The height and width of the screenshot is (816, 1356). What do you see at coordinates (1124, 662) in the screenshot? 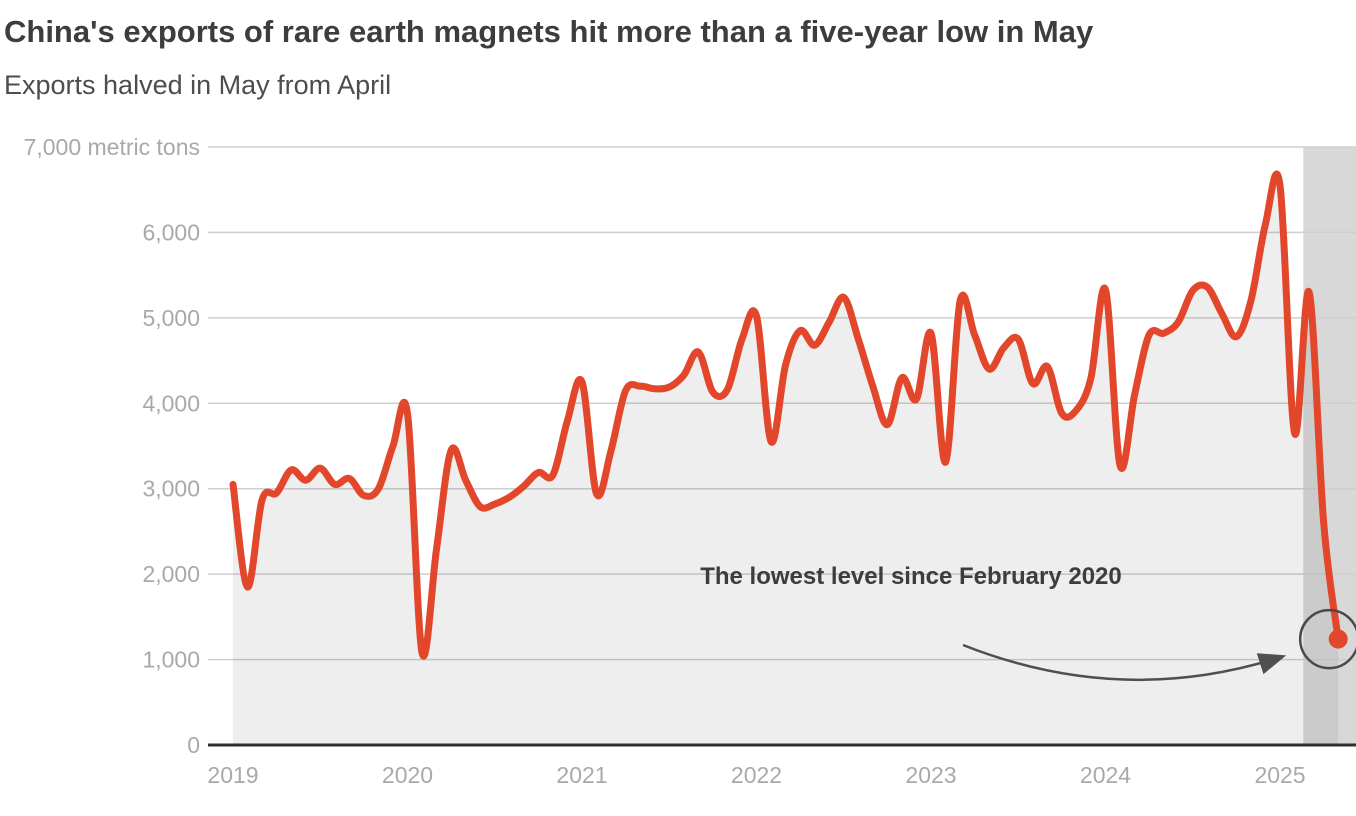
I see `annotation-arrow` at bounding box center [1124, 662].